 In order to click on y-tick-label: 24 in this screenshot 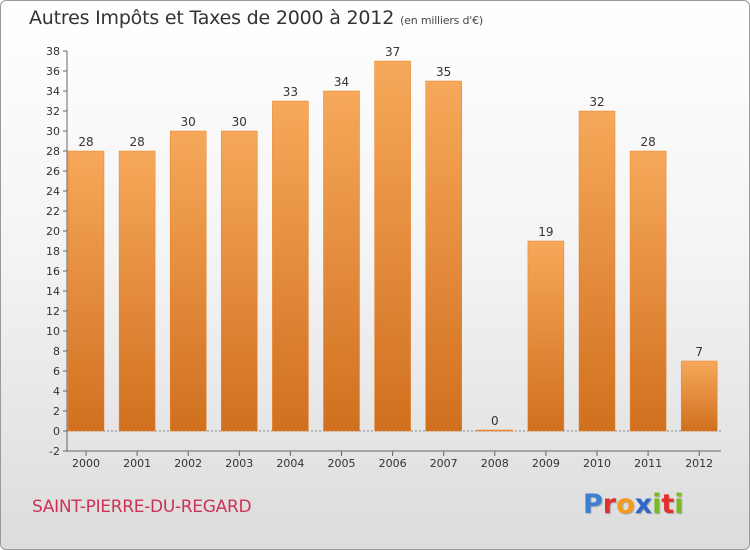, I will do `click(53, 191)`.